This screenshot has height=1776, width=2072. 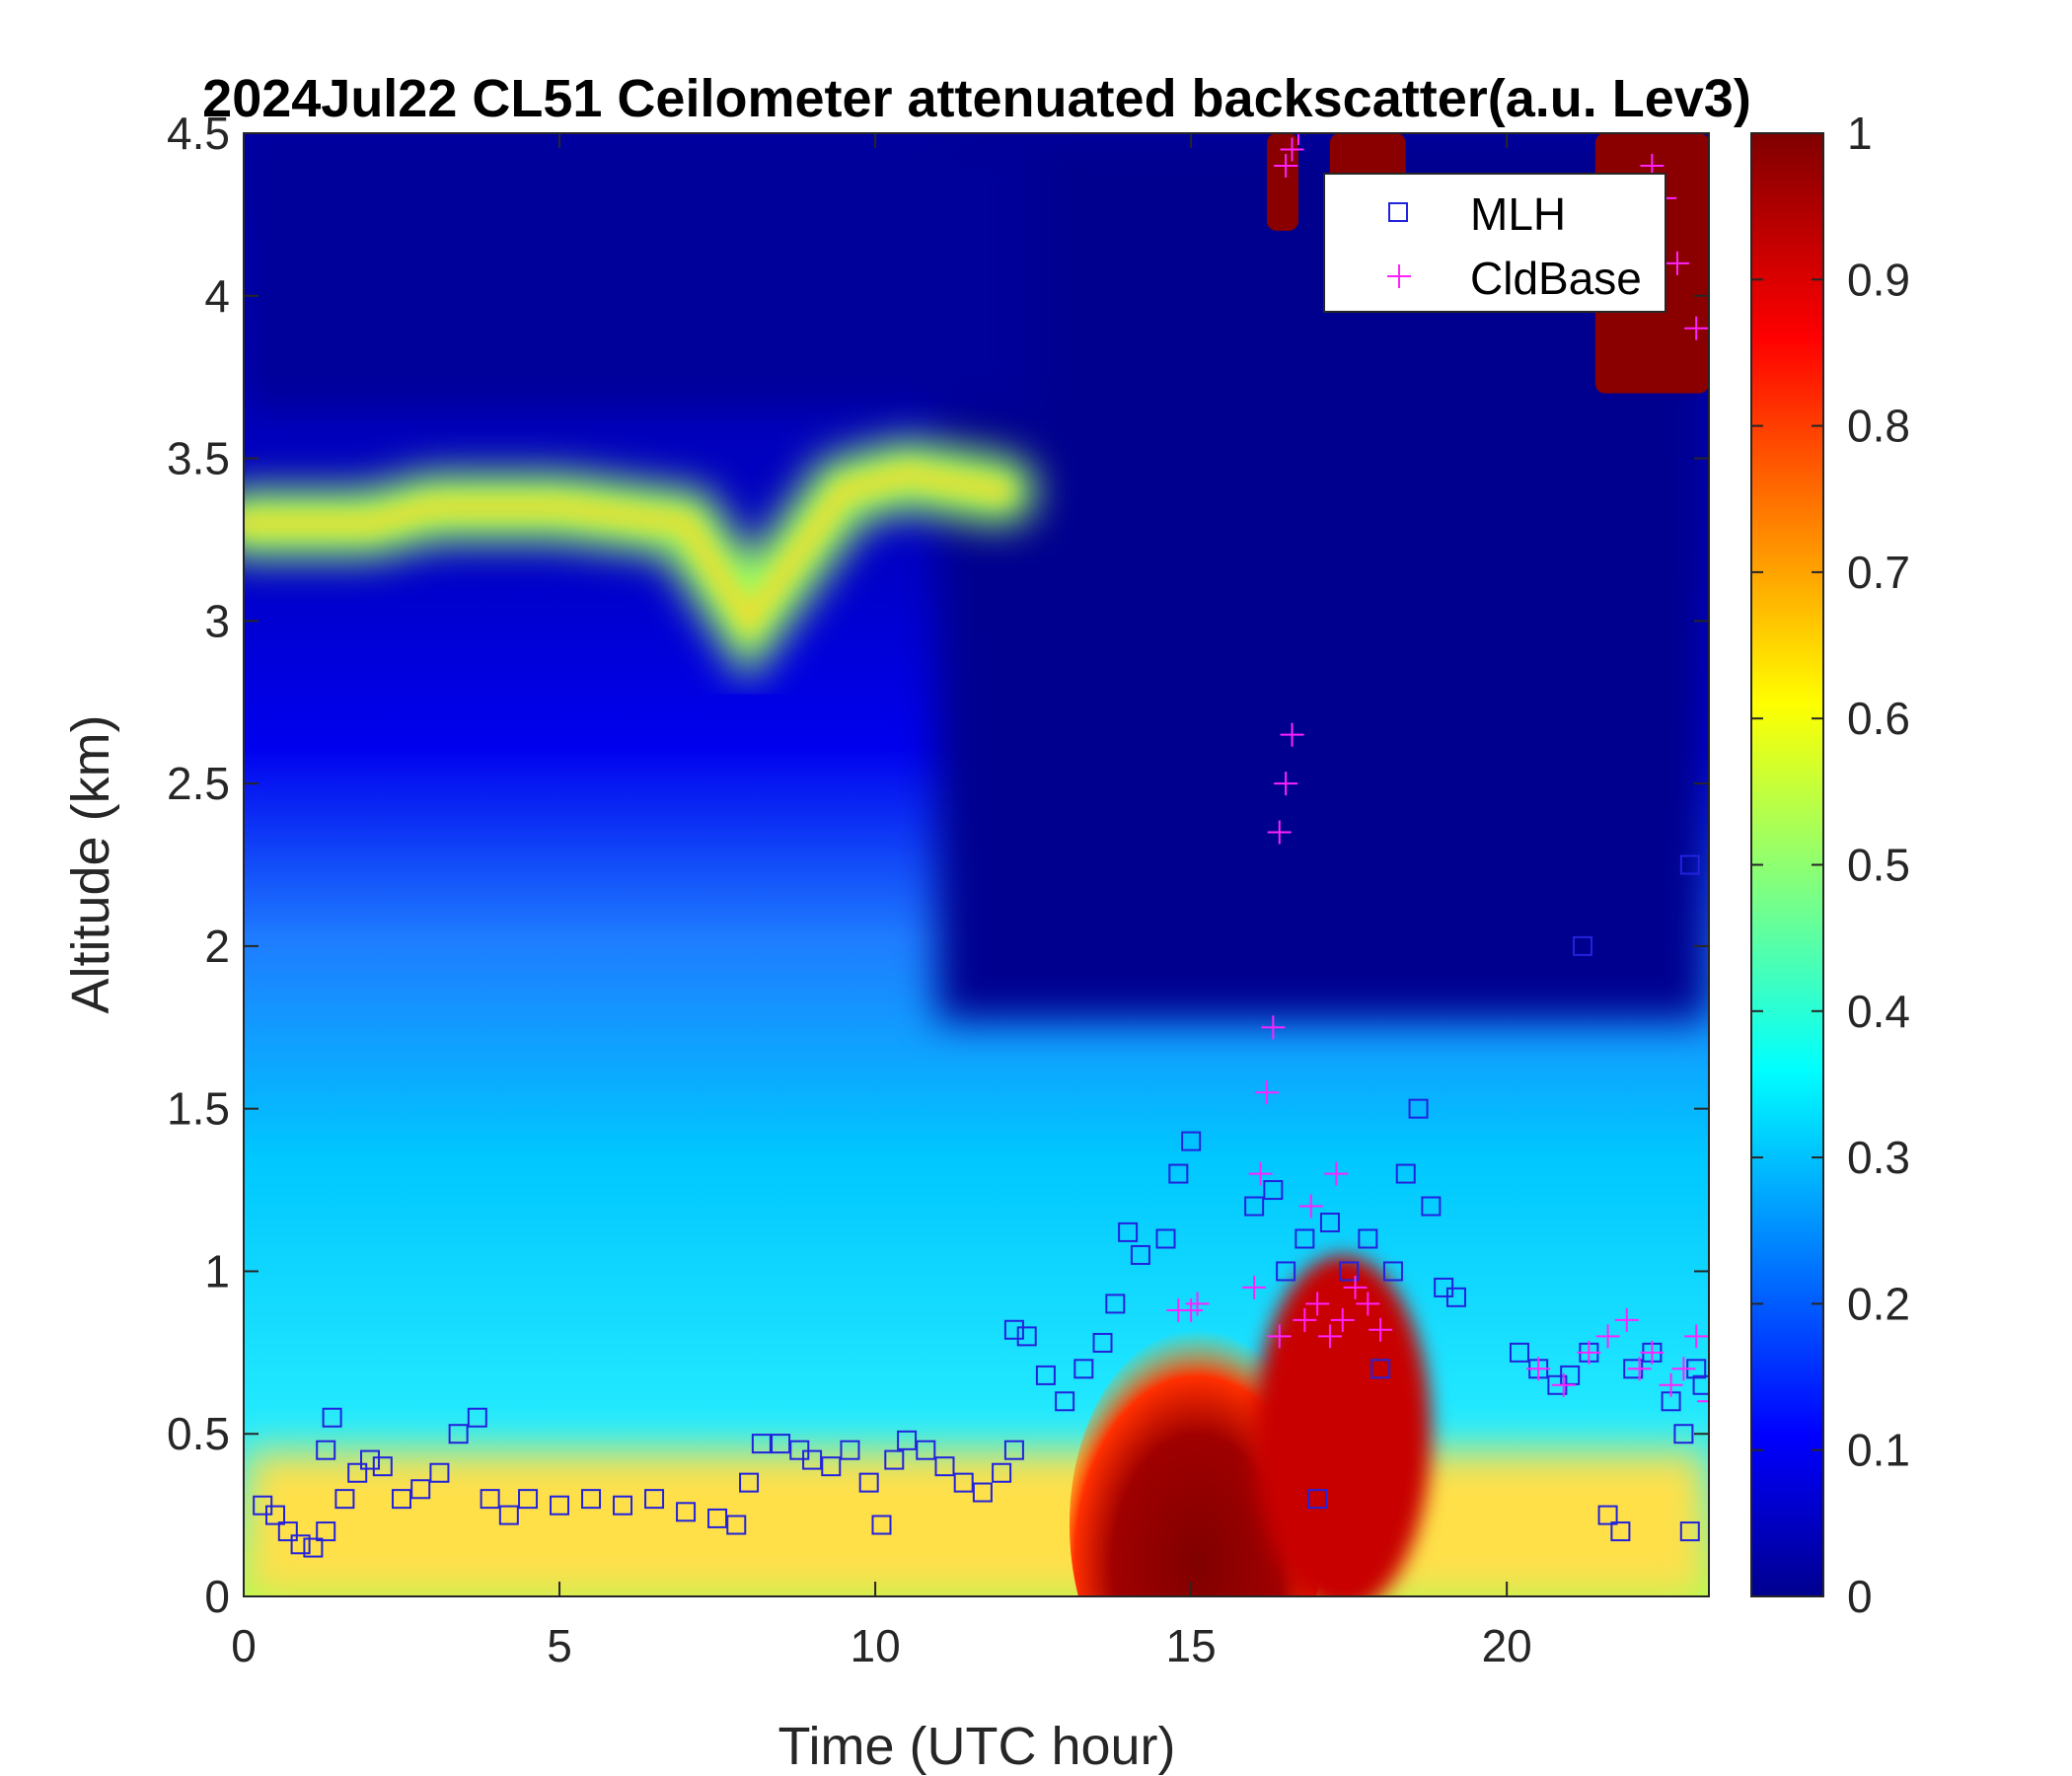 I want to click on x-axis-label: Time (UTC hour), so click(x=976, y=1747).